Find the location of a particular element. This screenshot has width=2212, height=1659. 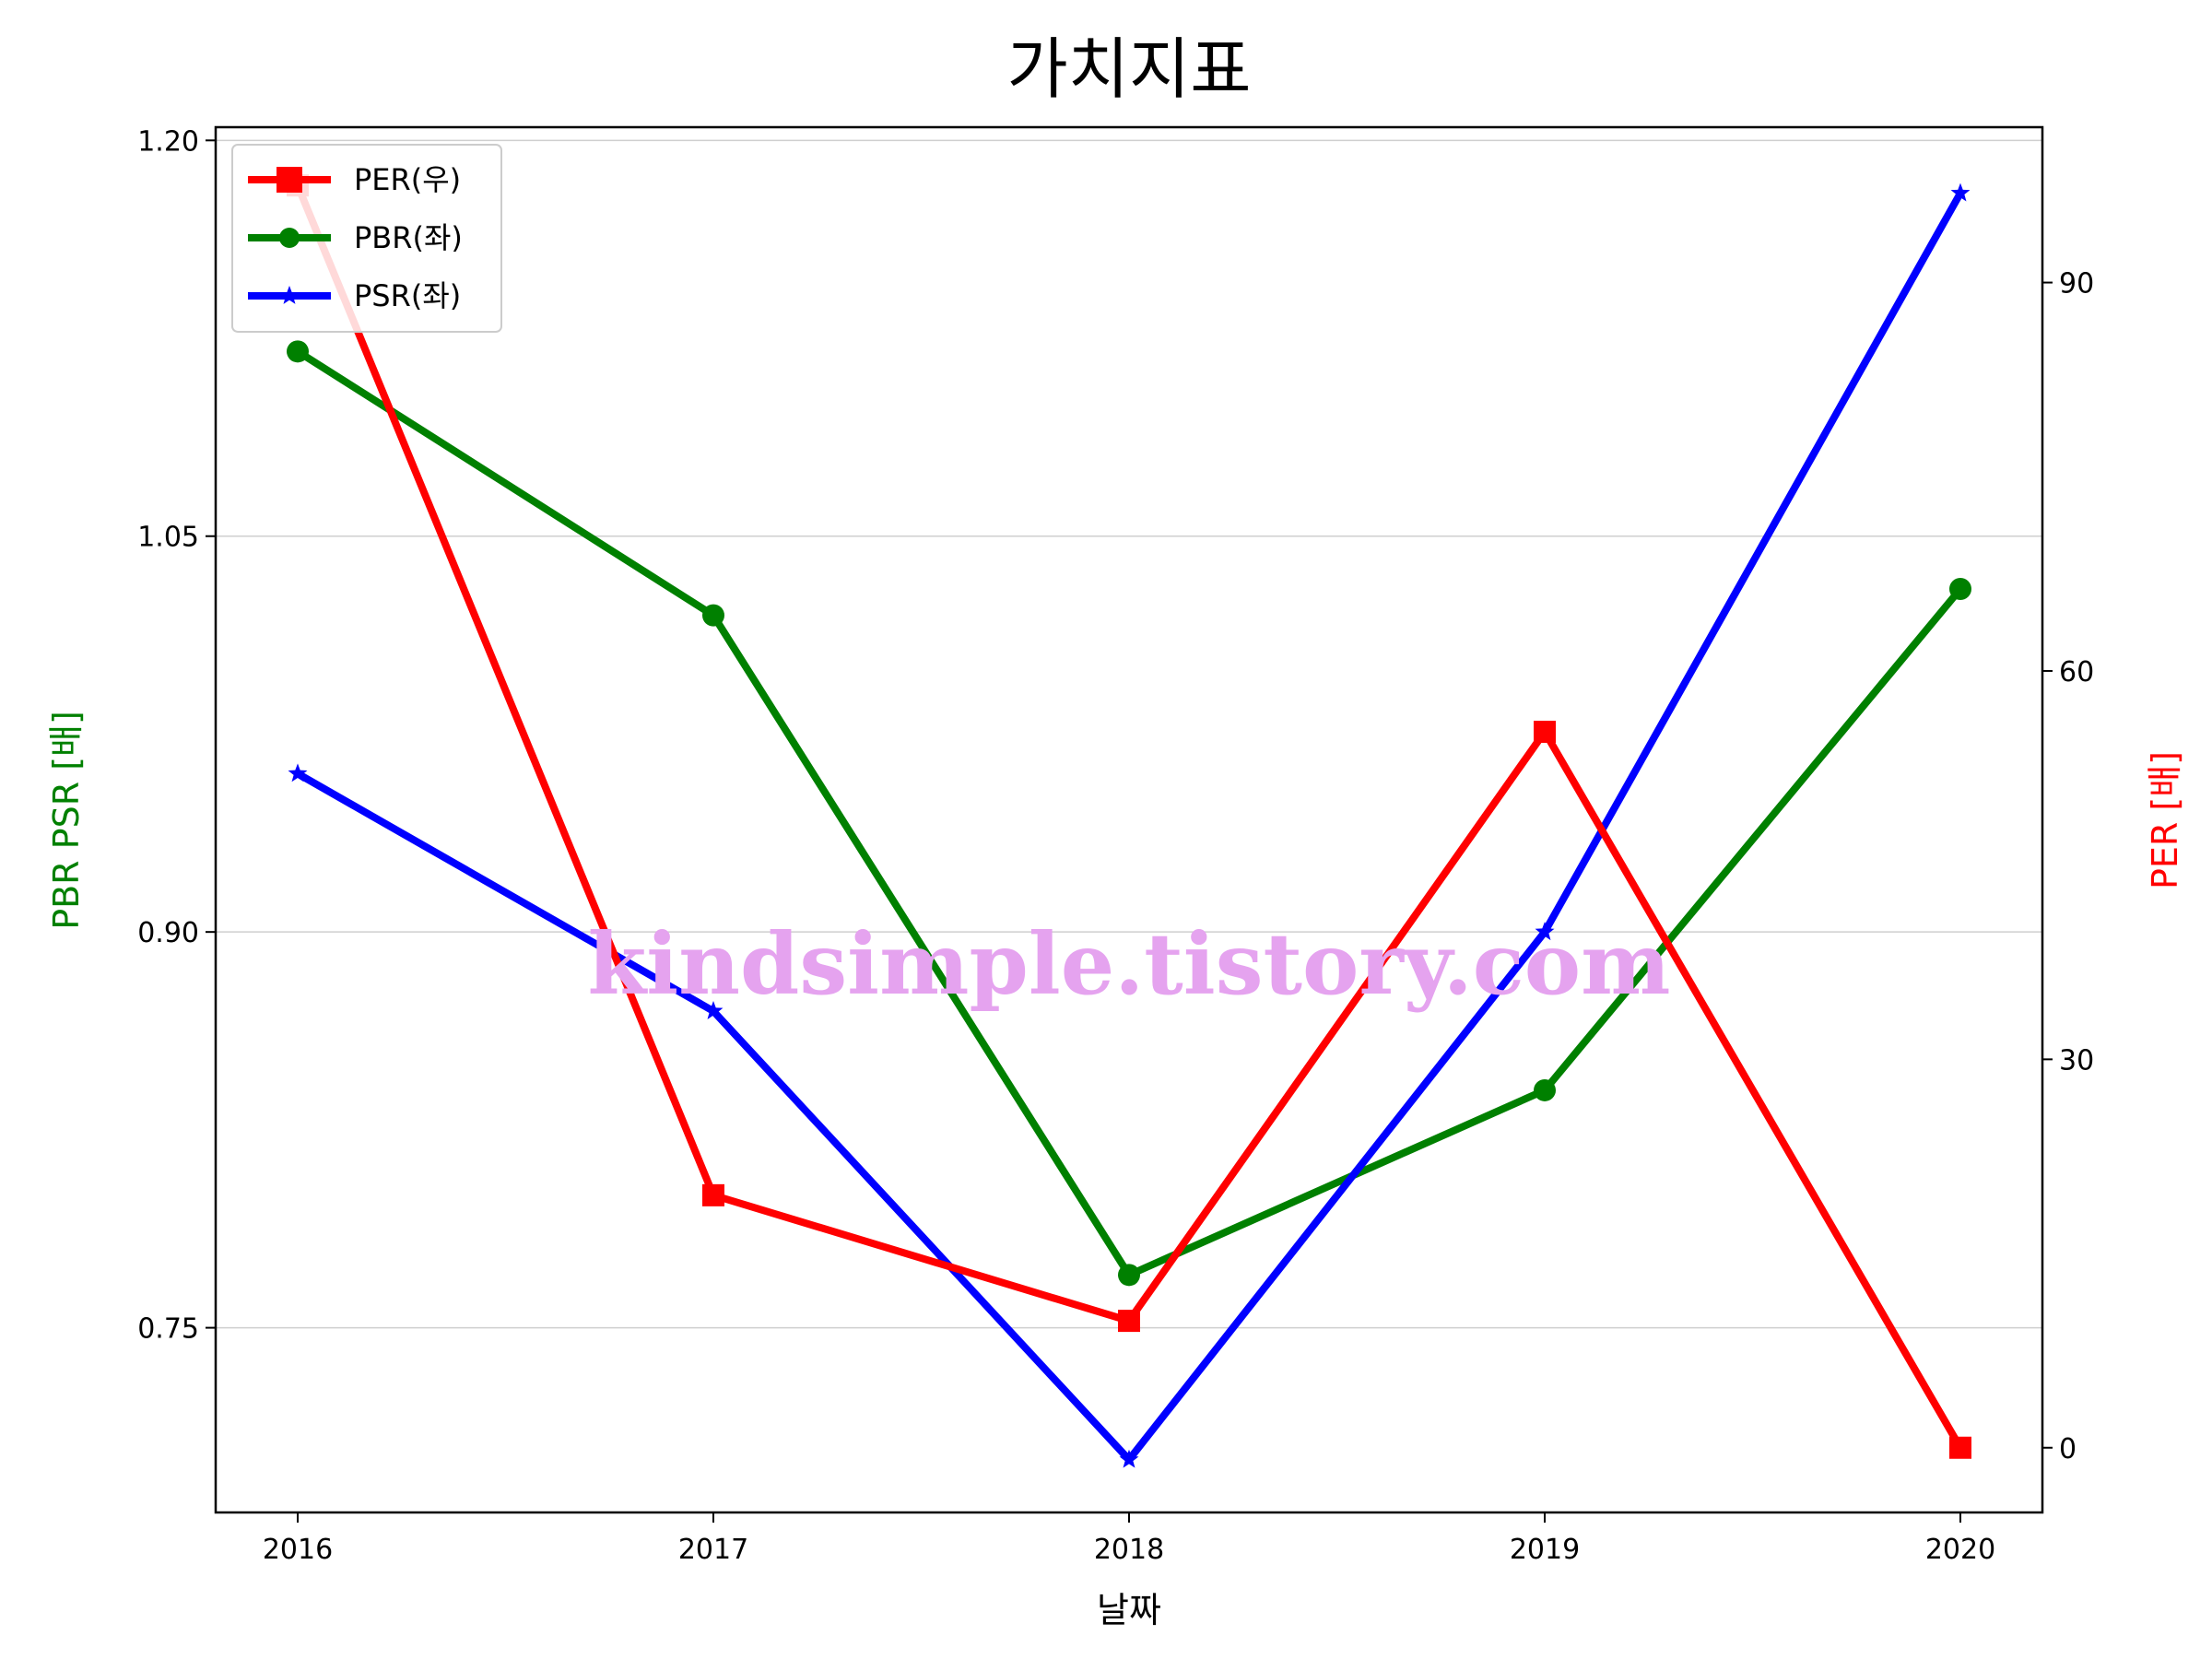

y-left-tick-label-2: 1.05 is located at coordinates (168, 538).